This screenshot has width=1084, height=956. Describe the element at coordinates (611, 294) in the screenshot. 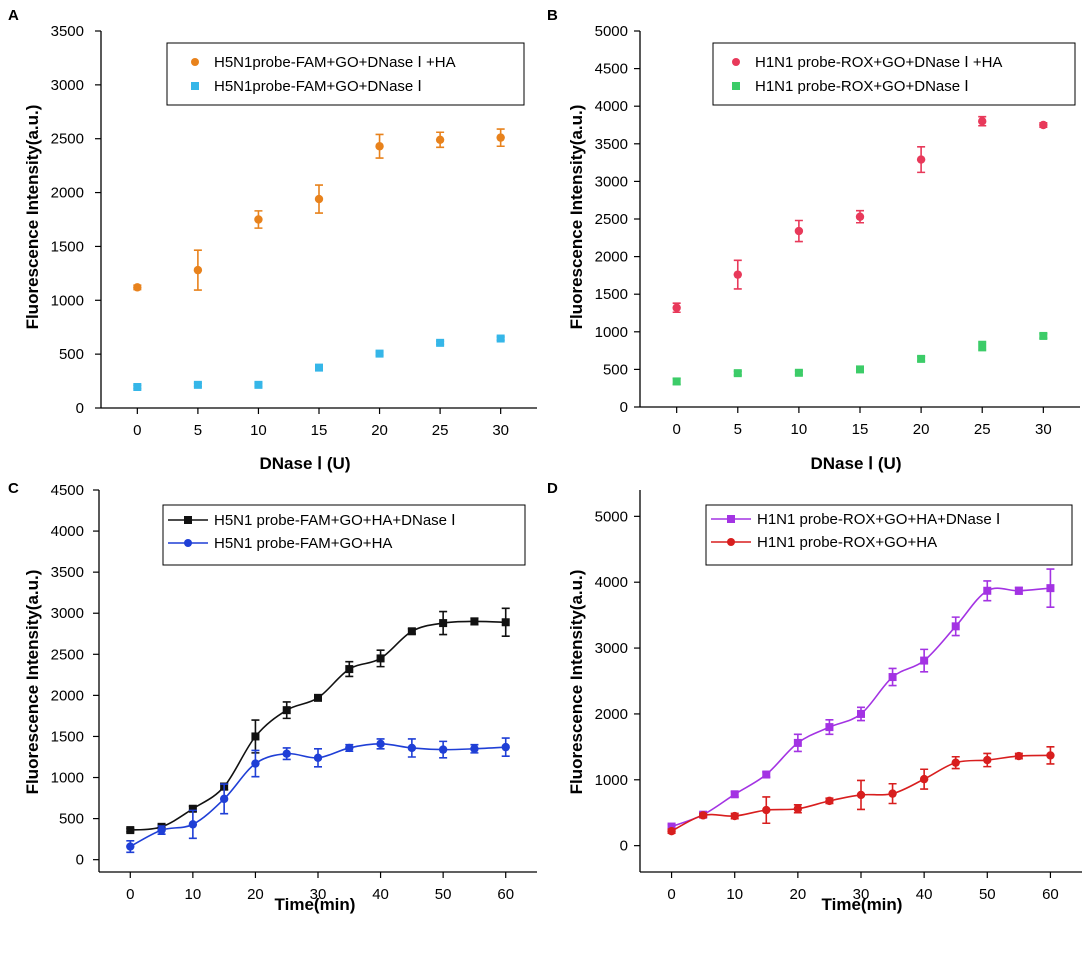

I see `panel-b-y-tick-label: 1500` at that location.